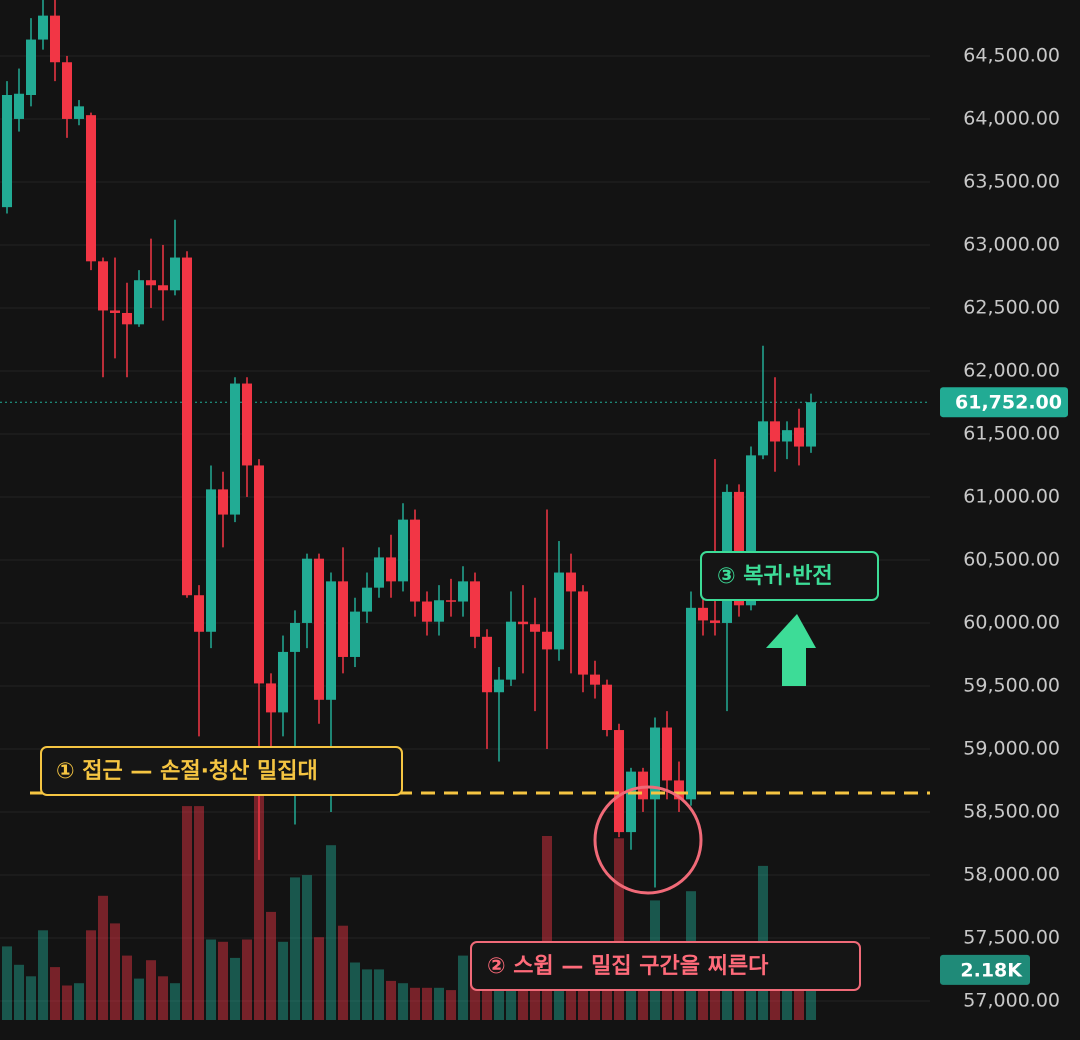 The image size is (1080, 1040). Describe the element at coordinates (1011, 496) in the screenshot. I see `y-tick-label: 61,000.00` at that location.